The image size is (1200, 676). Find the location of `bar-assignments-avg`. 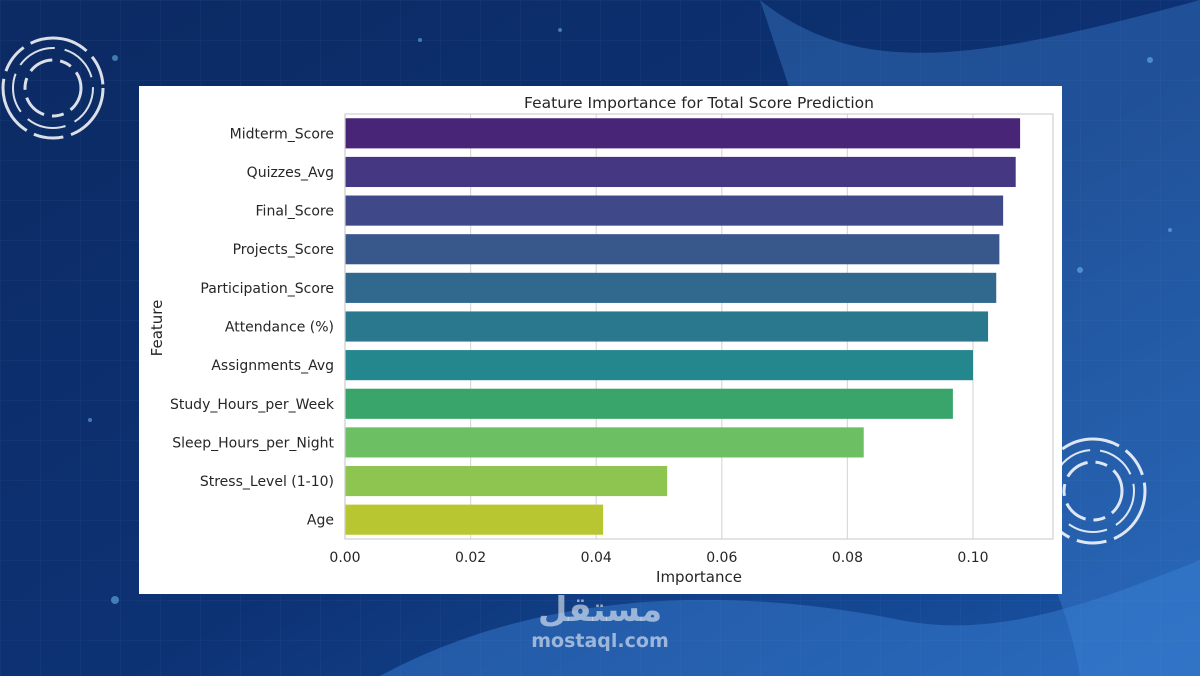

bar-assignments-avg is located at coordinates (659, 365).